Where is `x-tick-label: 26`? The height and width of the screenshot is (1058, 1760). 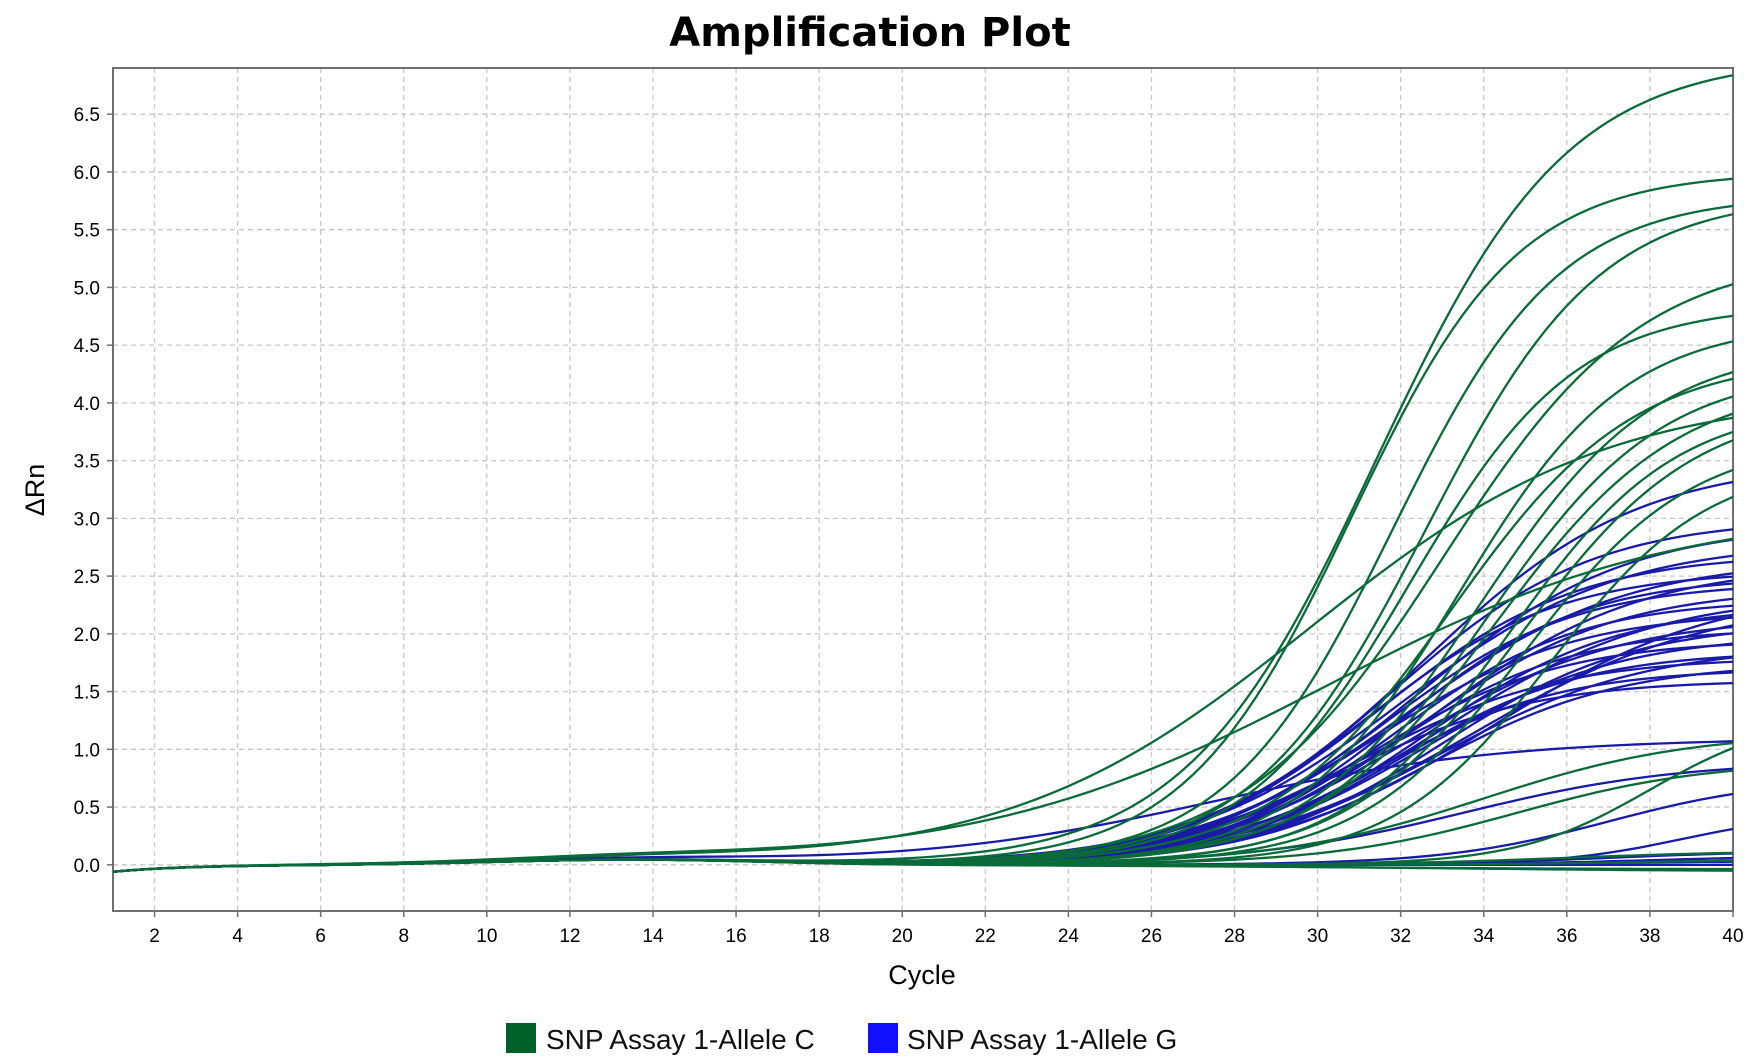 x-tick-label: 26 is located at coordinates (1151, 936).